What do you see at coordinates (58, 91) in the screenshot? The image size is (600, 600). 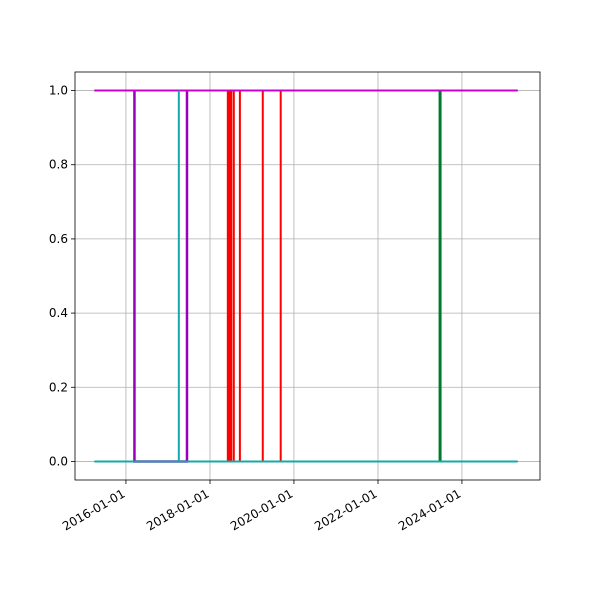 I see `y-tick-label: 1.0` at bounding box center [58, 91].